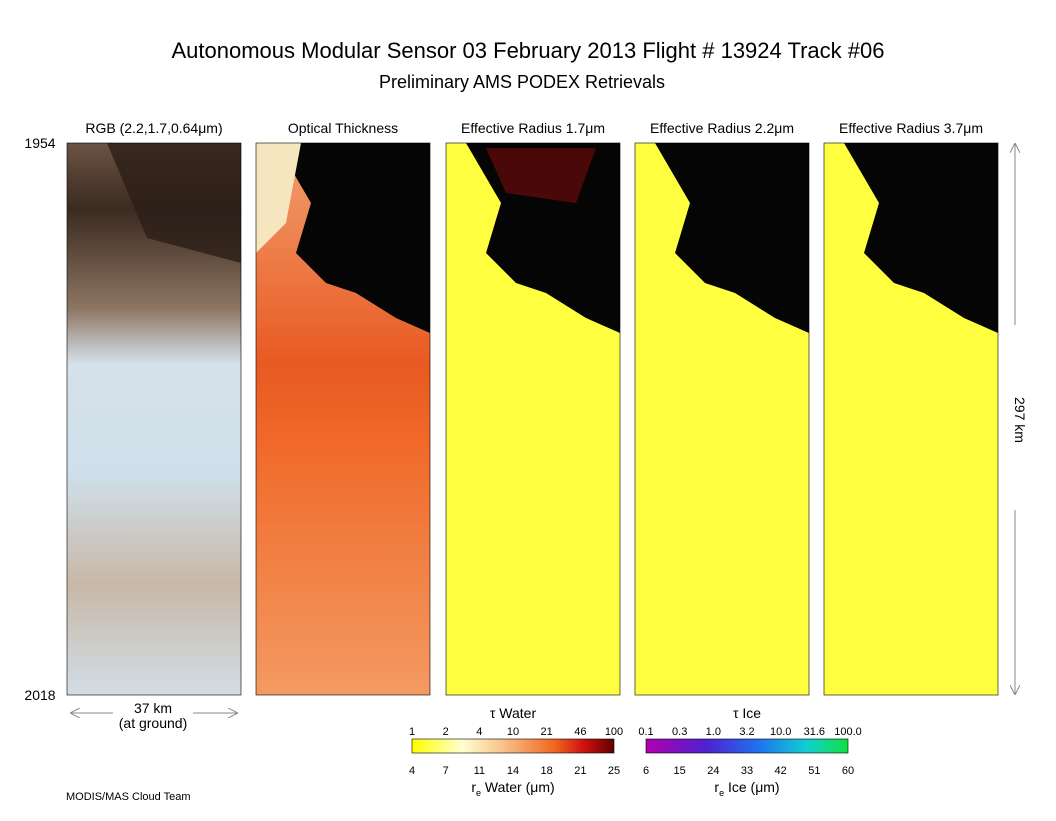 The width and height of the screenshot is (1056, 821). What do you see at coordinates (174, 203) in the screenshot?
I see `dark-cloud` at bounding box center [174, 203].